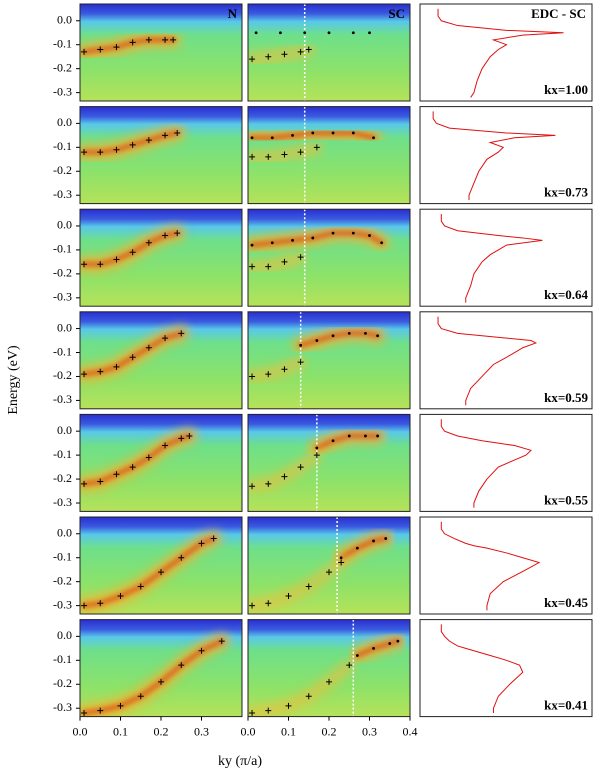  Describe the element at coordinates (566, 602) in the screenshot. I see `kx-label: kx=0.45` at that location.